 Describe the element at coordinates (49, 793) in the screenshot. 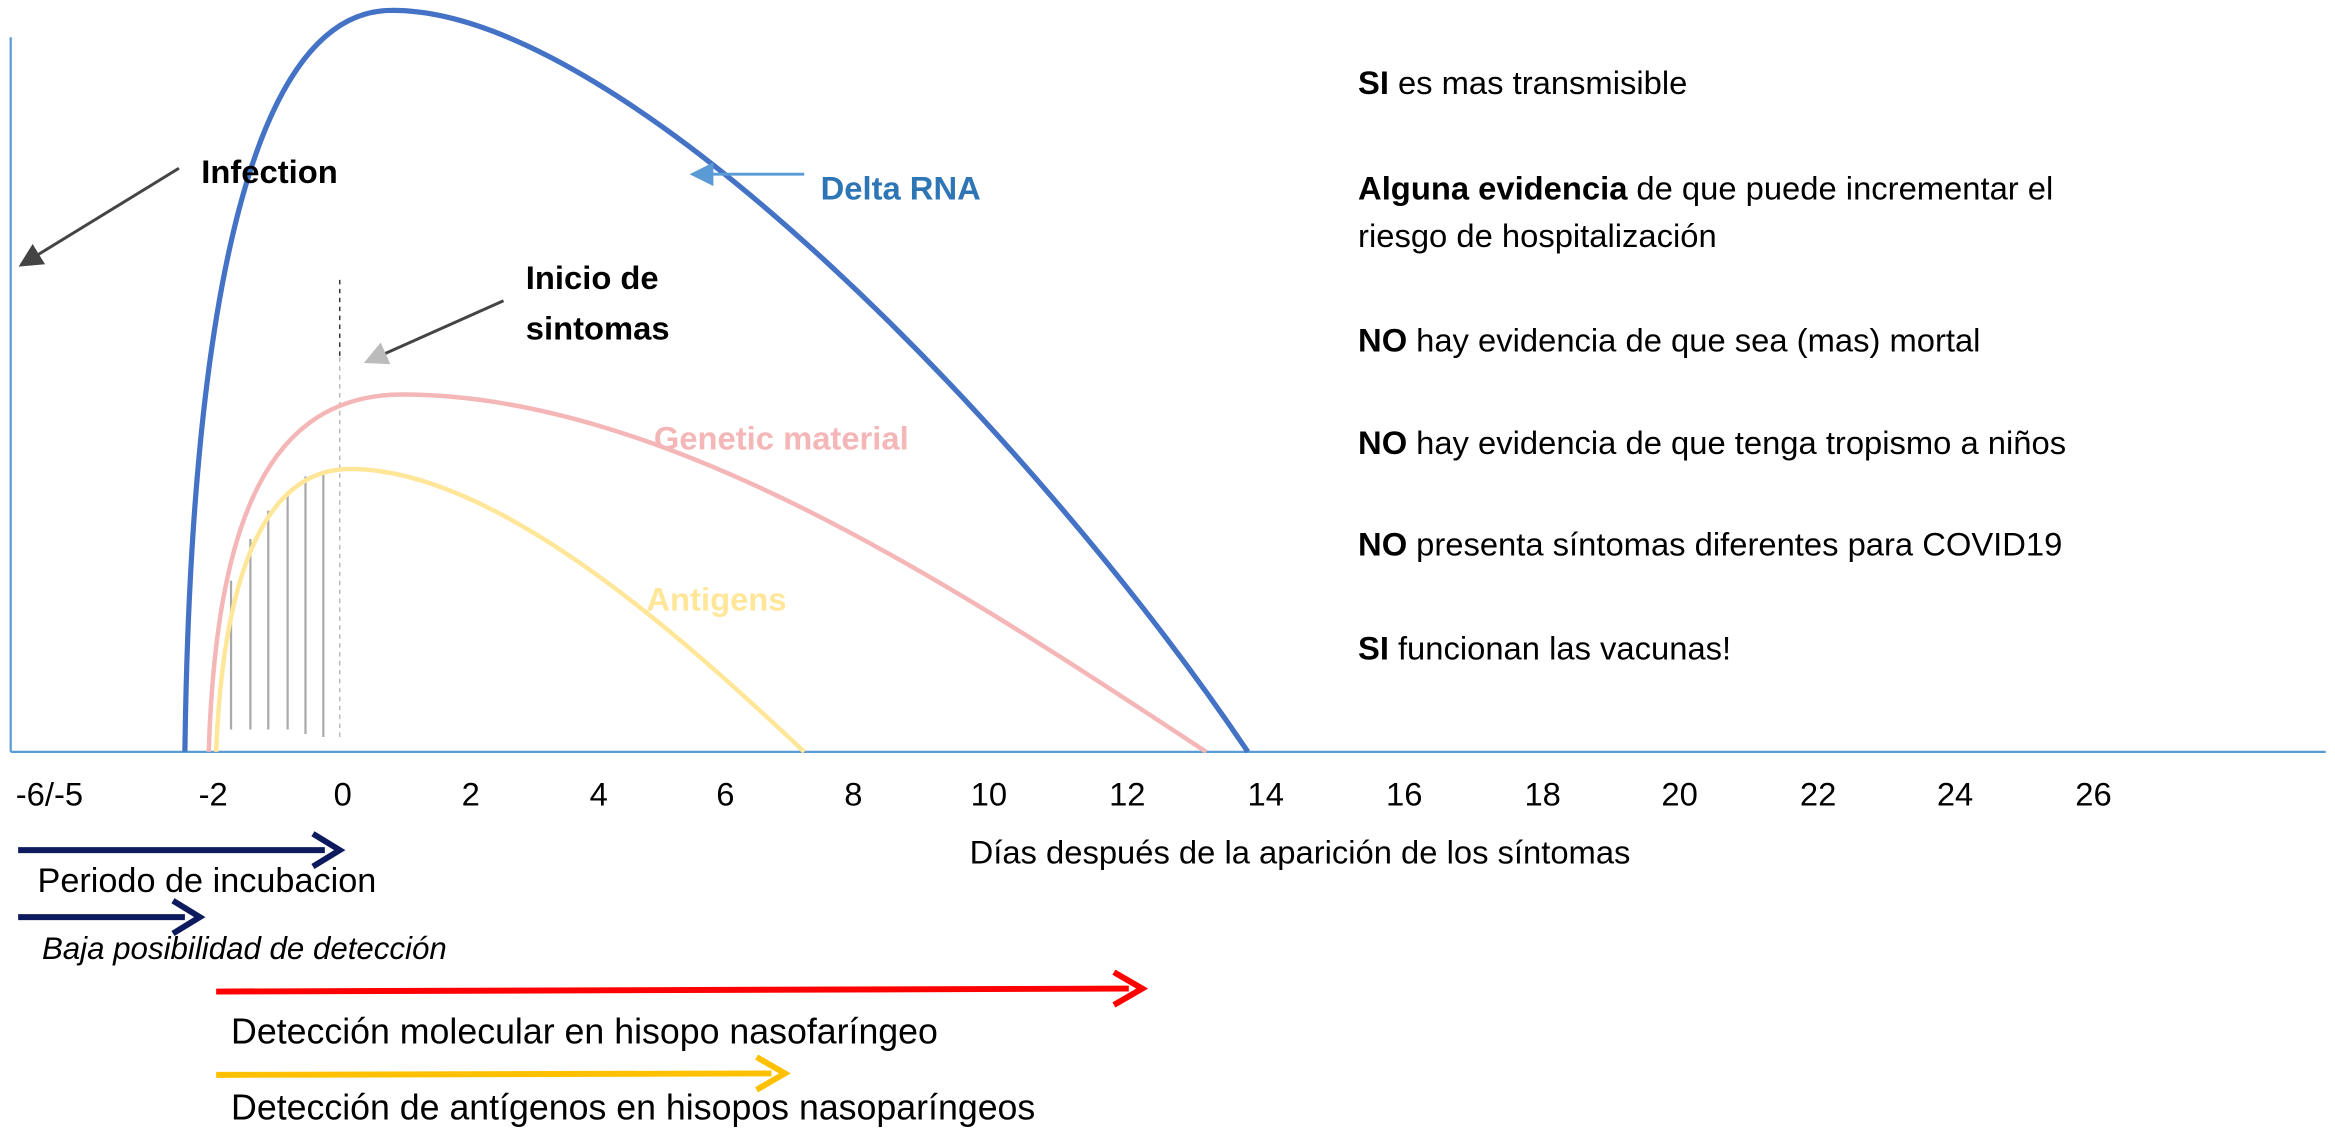

I see `x-tick-label: -6/-5` at that location.